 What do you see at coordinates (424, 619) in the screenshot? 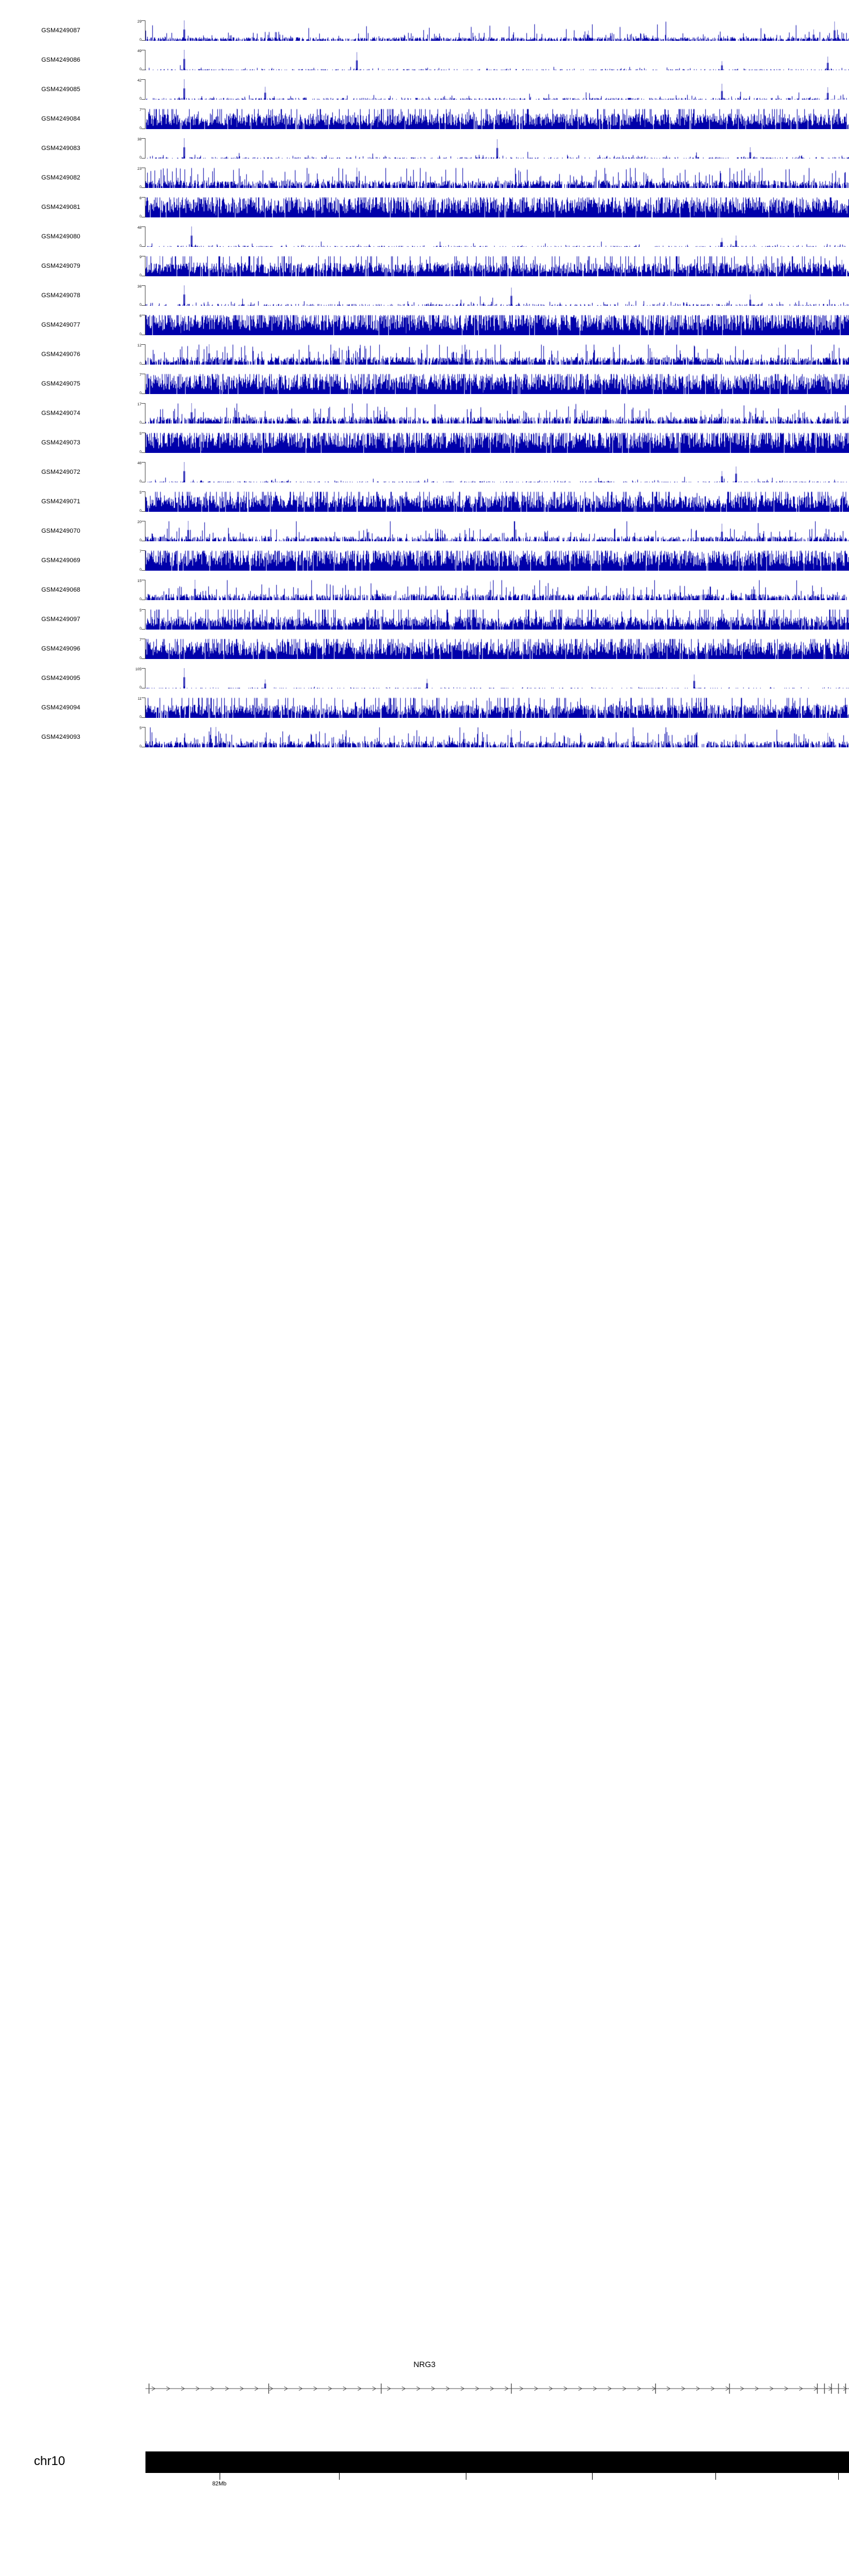
I see `coverage-track: GSM4249097 5 0` at bounding box center [424, 619].